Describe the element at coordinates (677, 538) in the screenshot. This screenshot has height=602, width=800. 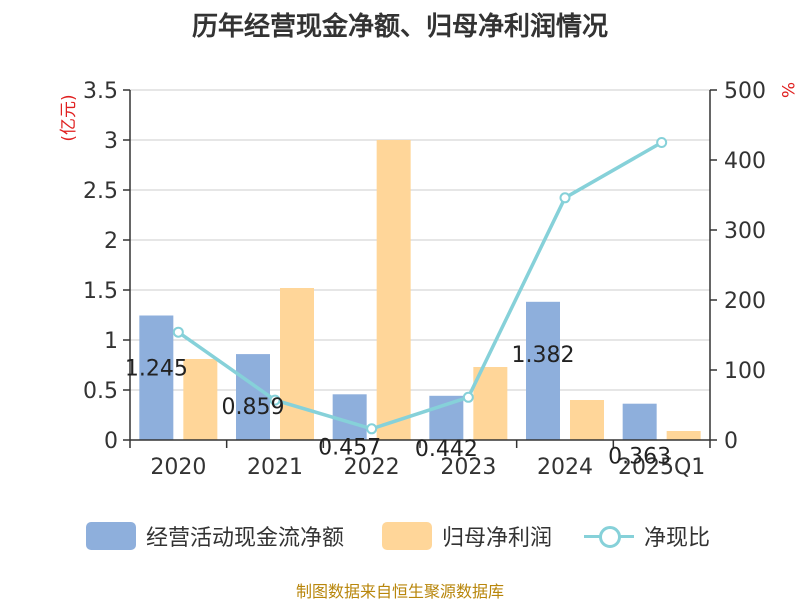
I see `legend-label-ratio: 净现比` at that location.